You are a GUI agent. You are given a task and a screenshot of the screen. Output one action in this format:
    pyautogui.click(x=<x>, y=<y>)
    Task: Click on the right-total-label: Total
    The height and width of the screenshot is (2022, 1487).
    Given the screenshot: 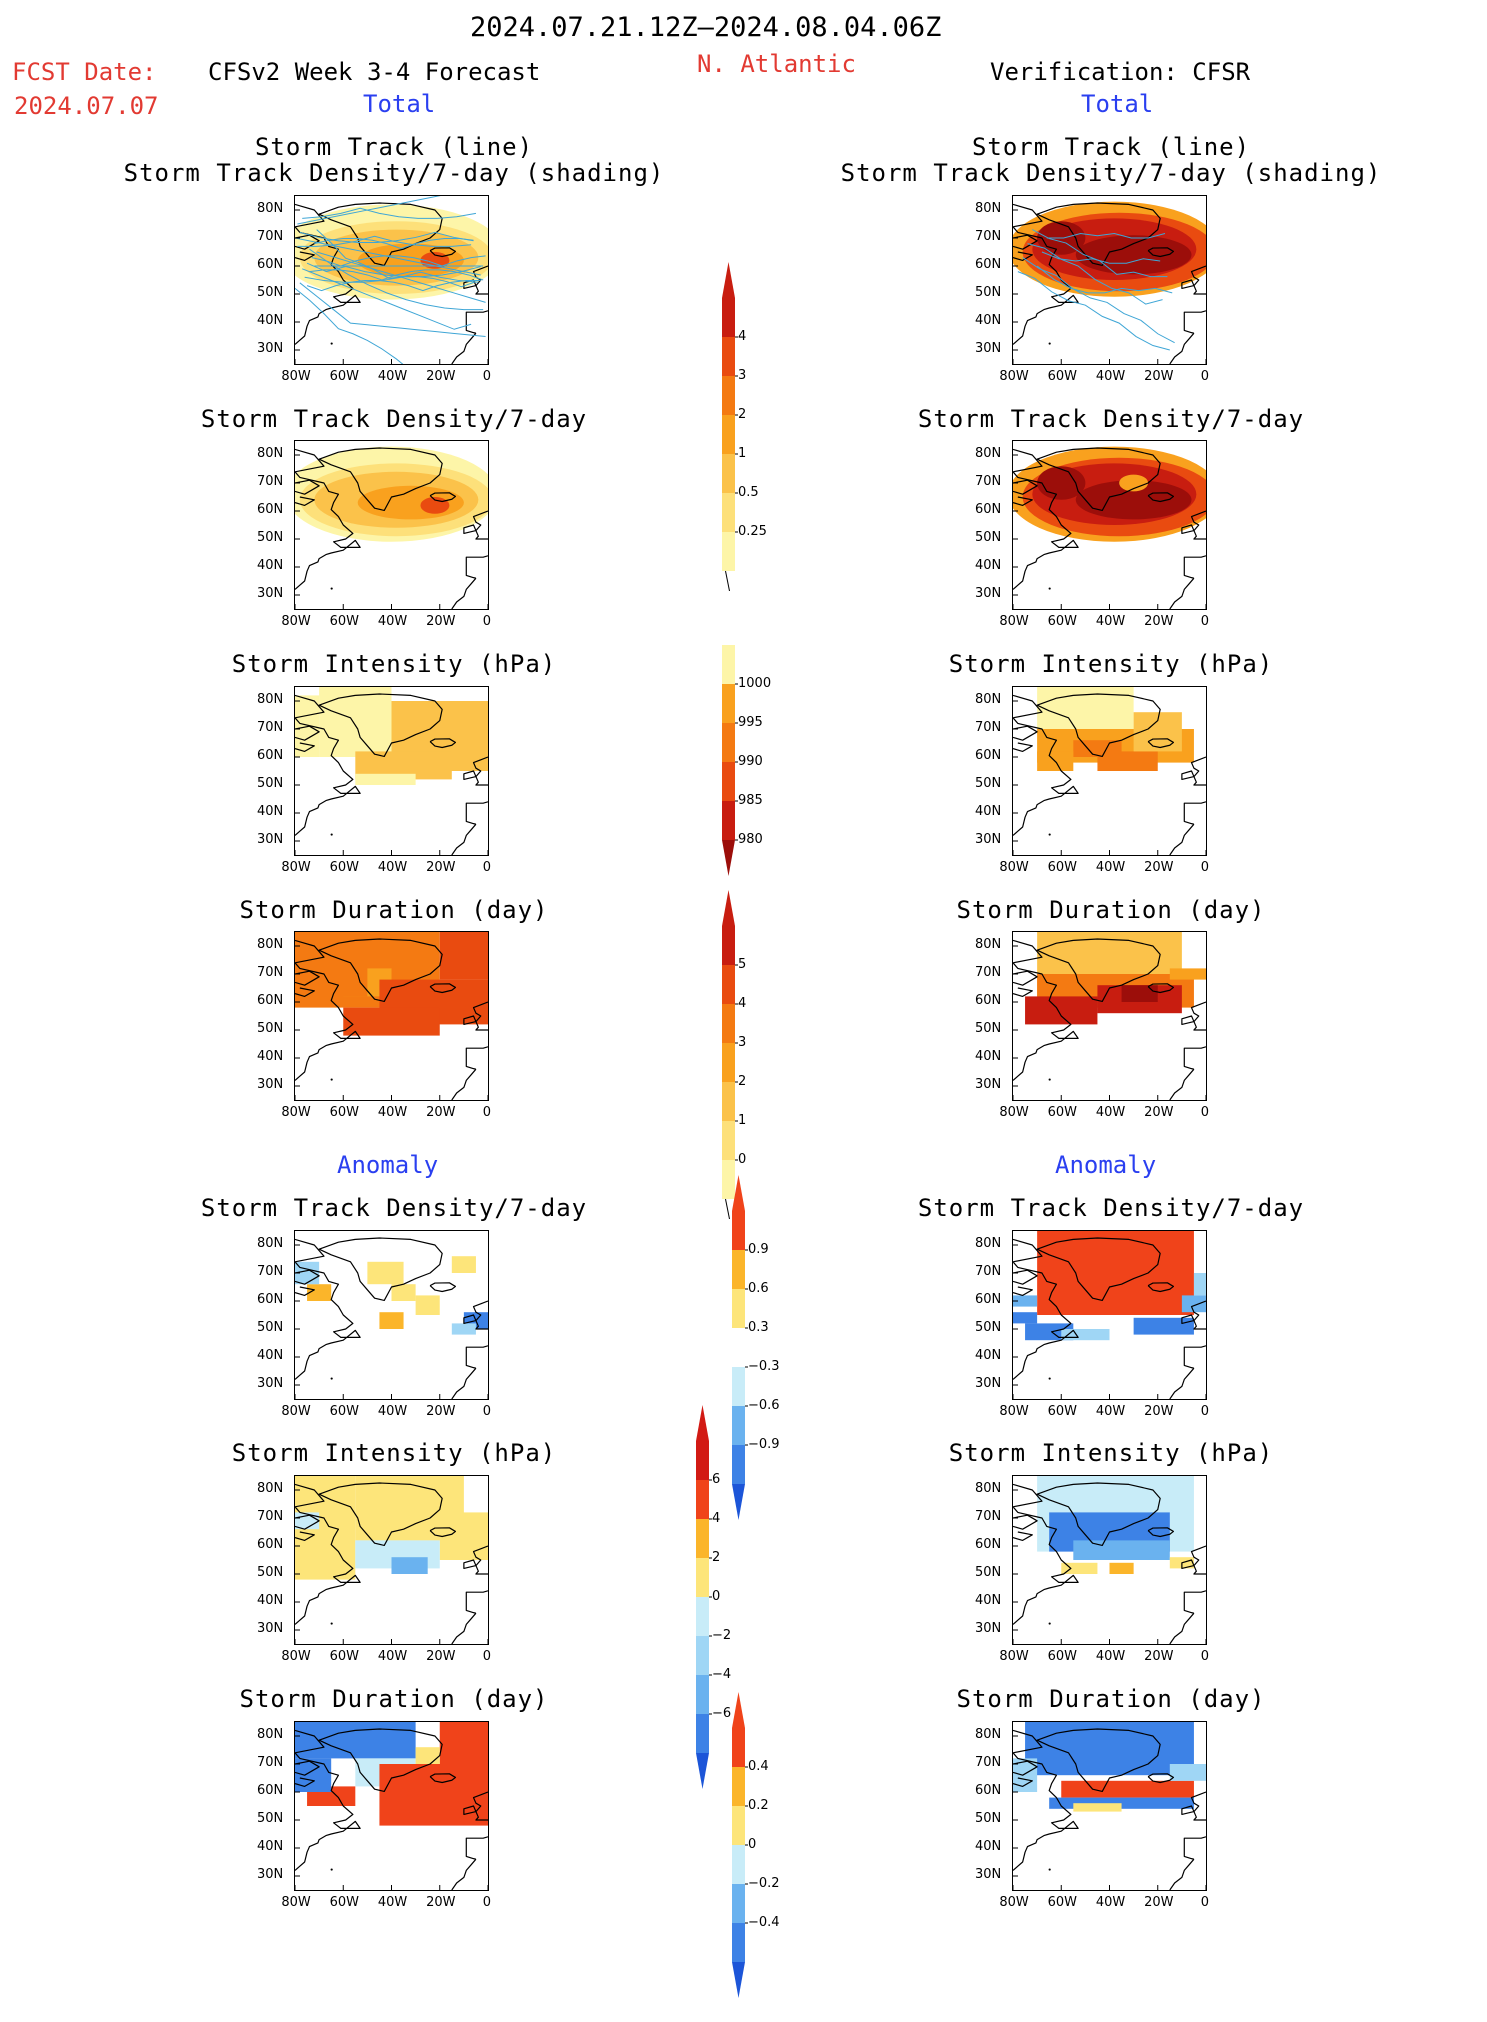 What is the action you would take?
    pyautogui.click(x=1117, y=104)
    